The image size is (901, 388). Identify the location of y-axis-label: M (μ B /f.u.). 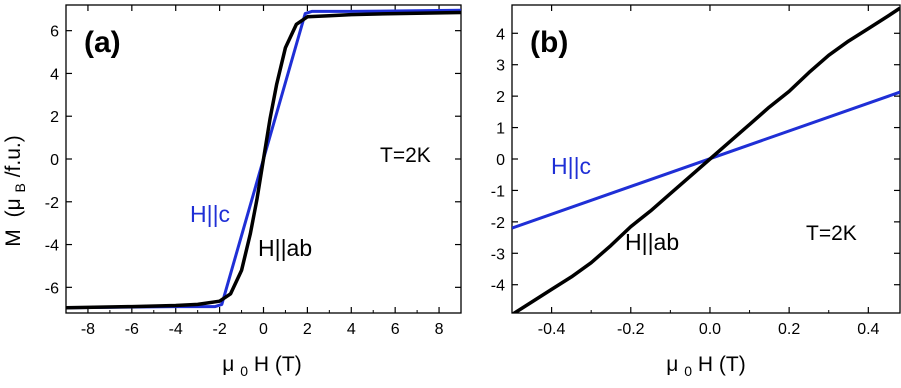
(16, 190).